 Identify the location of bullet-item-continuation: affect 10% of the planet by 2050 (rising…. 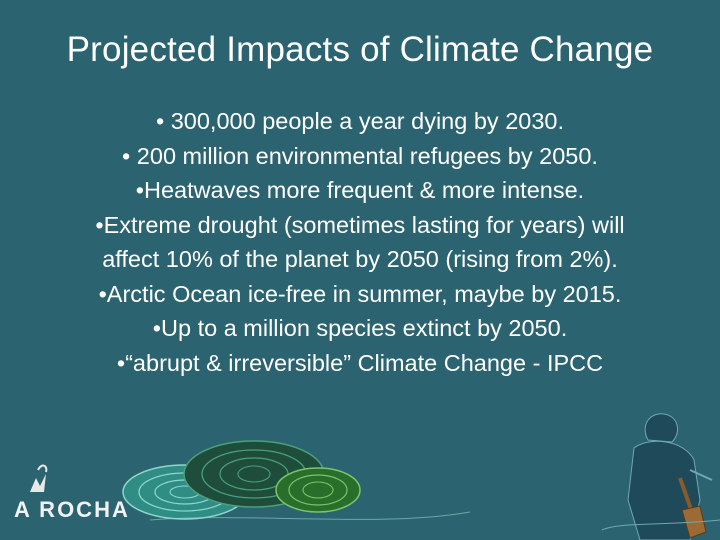
(360, 259).